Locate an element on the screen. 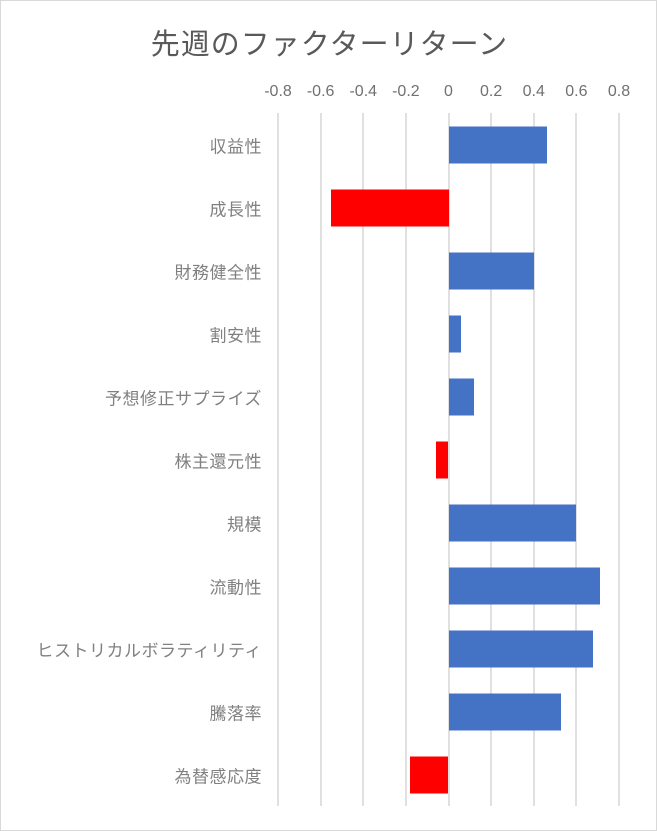 The width and height of the screenshot is (657, 831). category-label: 成長性 is located at coordinates (235, 209).